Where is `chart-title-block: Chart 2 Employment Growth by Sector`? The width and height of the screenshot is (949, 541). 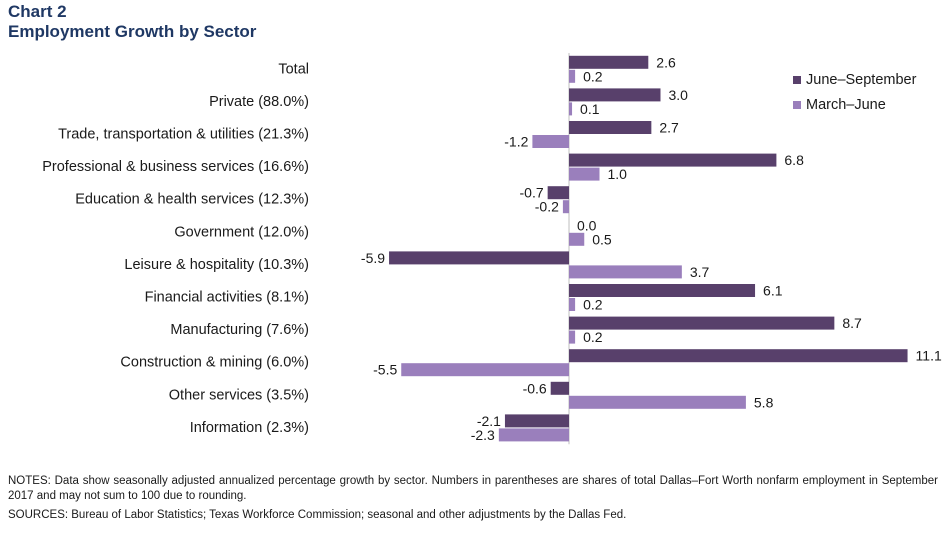
chart-title-block: Chart 2 Employment Growth by Sector is located at coordinates (132, 22).